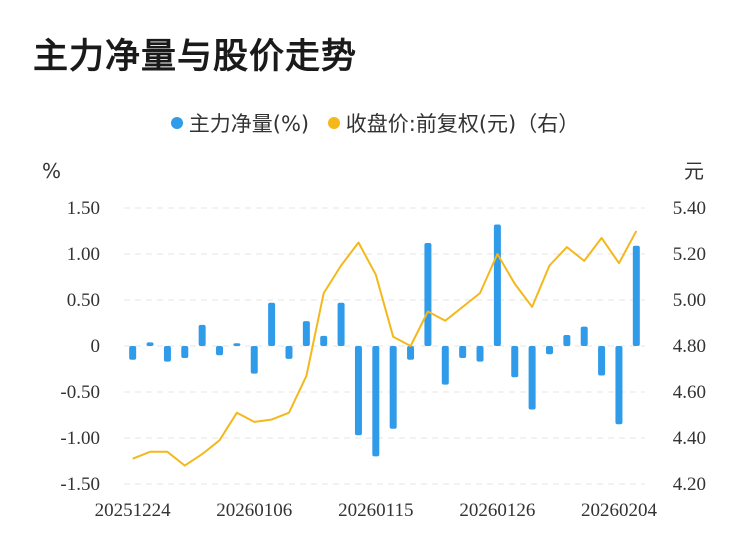 This screenshot has width=750, height=558. I want to click on left-tick-label: 0, so click(96, 346).